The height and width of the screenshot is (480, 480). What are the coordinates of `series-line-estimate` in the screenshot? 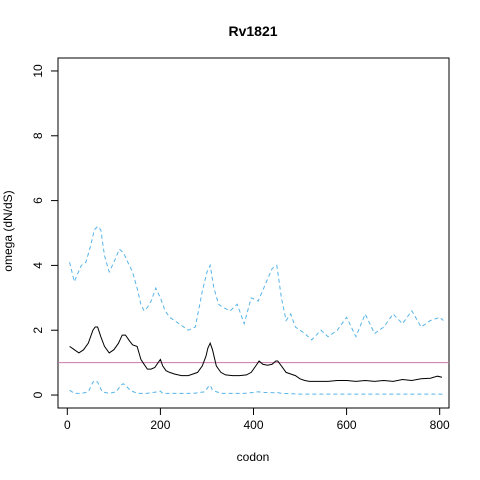 It's located at (256, 354).